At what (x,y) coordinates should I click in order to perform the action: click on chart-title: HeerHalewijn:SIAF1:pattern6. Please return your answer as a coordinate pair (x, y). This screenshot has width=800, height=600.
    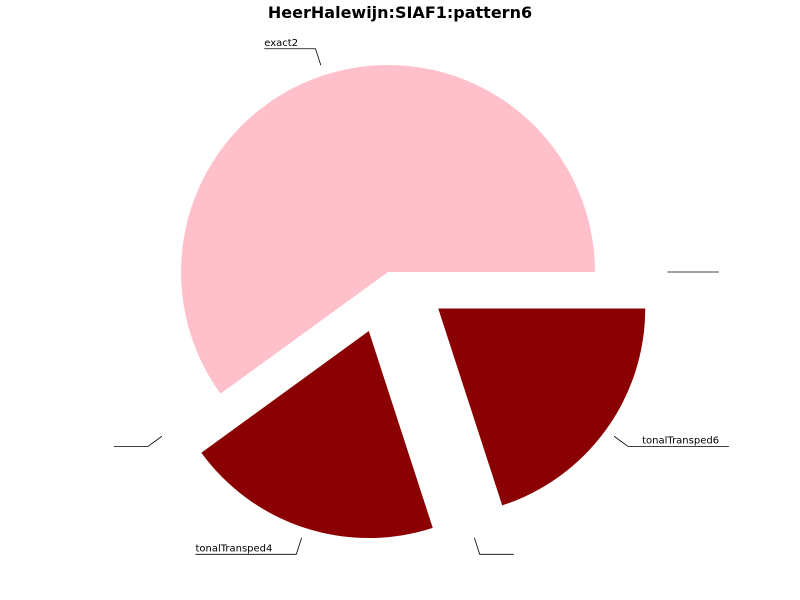
    Looking at the image, I should click on (400, 12).